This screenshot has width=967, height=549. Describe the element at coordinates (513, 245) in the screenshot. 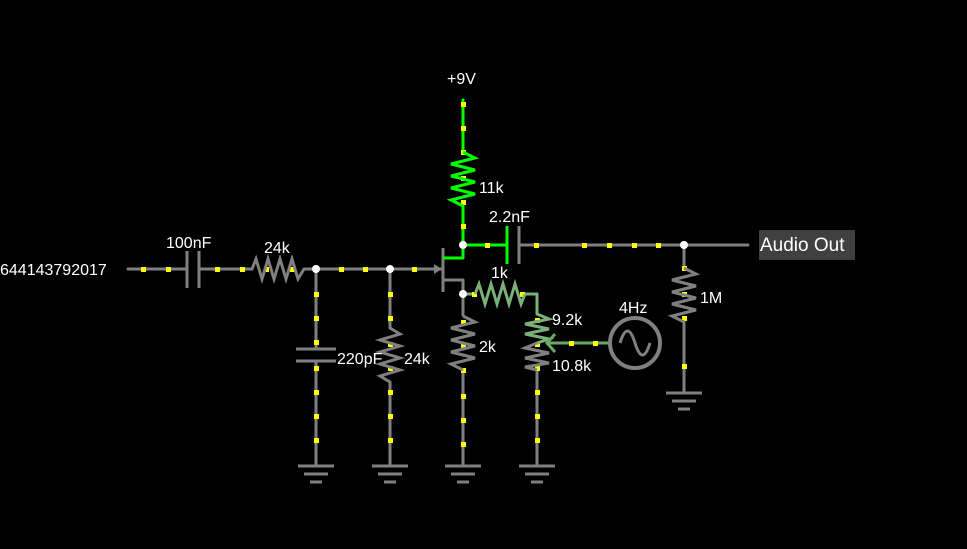

I see `capacitor-output` at that location.